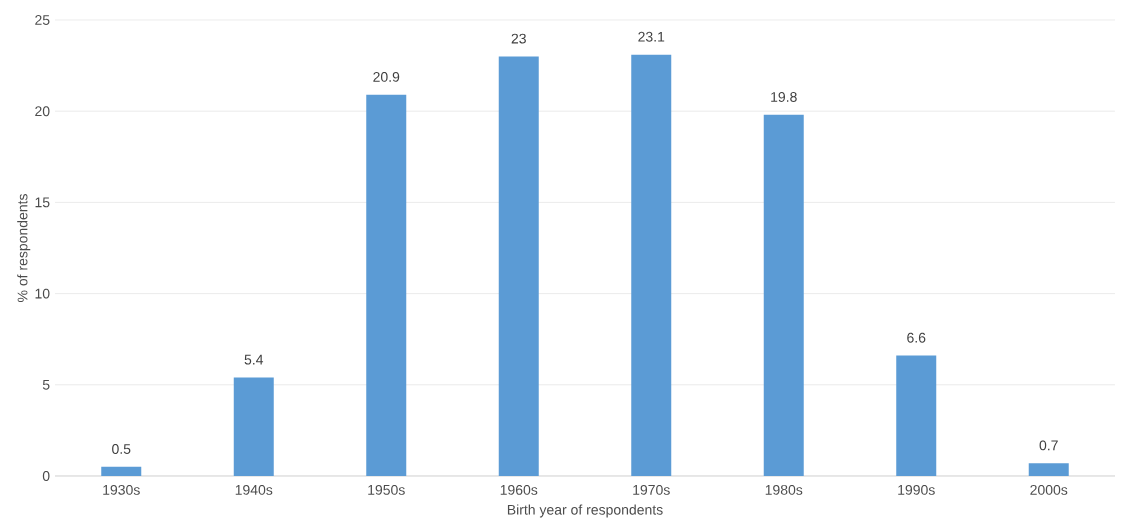 The height and width of the screenshot is (531, 1125). Describe the element at coordinates (1049, 489) in the screenshot. I see `x-tick-label: 2000s` at that location.